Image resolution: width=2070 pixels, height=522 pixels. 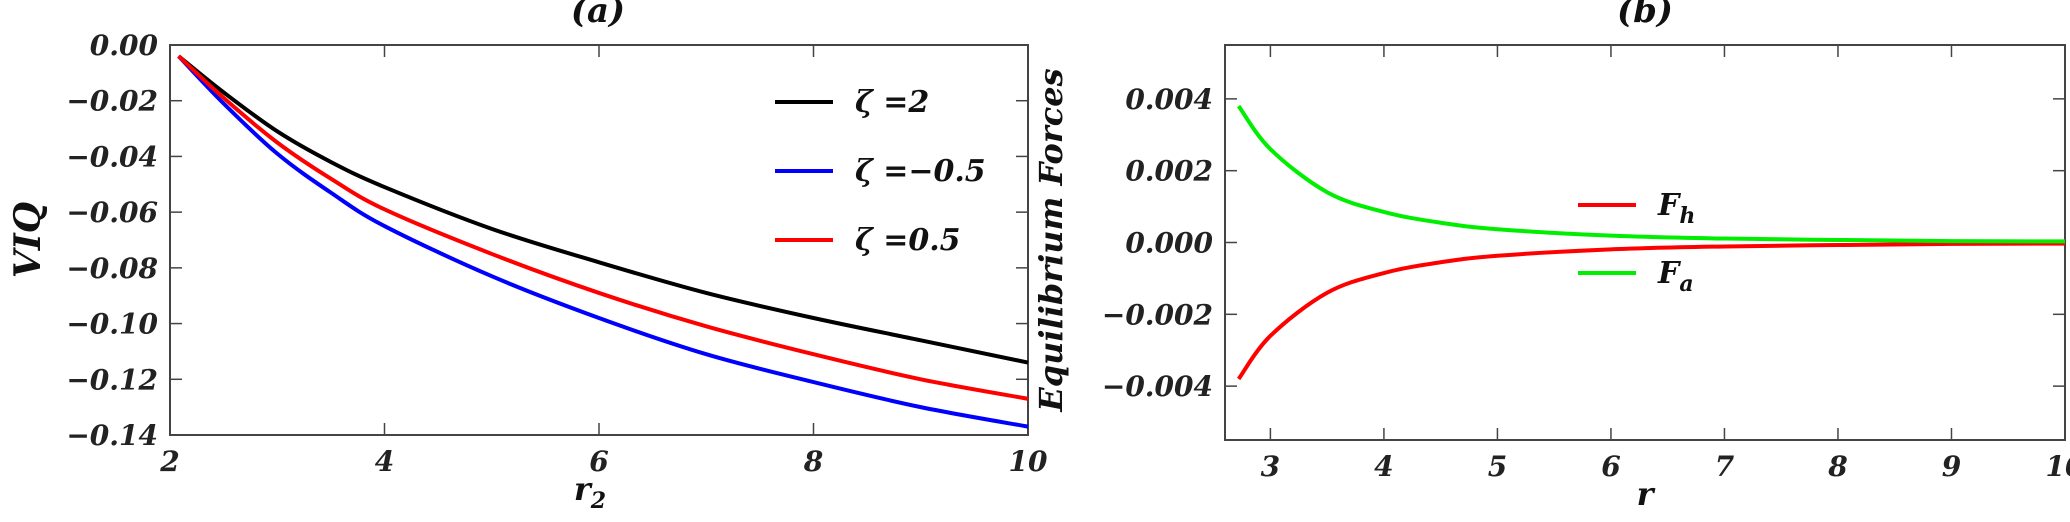 What do you see at coordinates (1645, 15) in the screenshot?
I see `panel-b-title: (b)` at bounding box center [1645, 15].